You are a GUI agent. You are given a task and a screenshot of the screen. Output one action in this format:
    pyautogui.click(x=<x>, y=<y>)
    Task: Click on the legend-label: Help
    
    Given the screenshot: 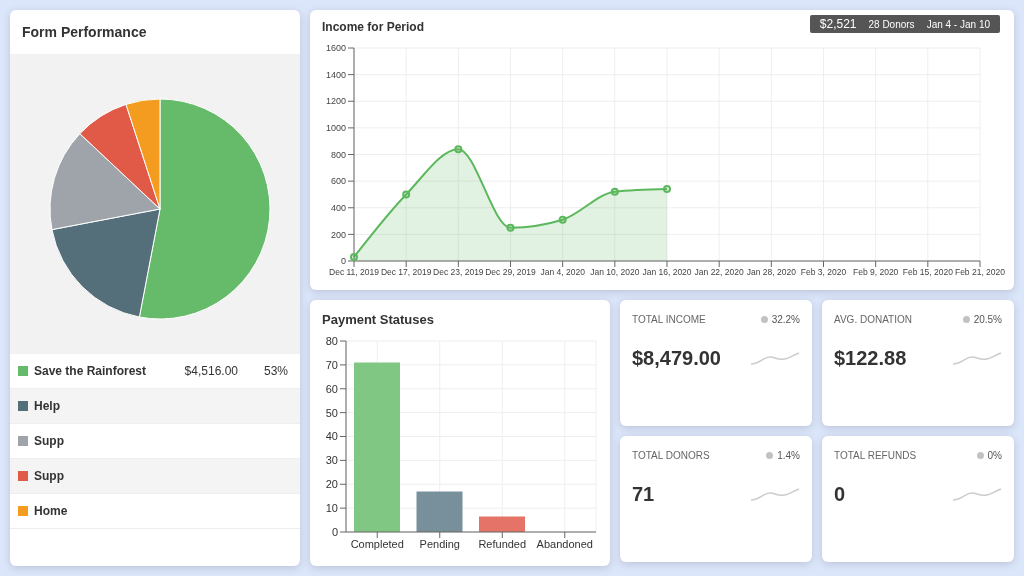 What is the action you would take?
    pyautogui.click(x=47, y=406)
    